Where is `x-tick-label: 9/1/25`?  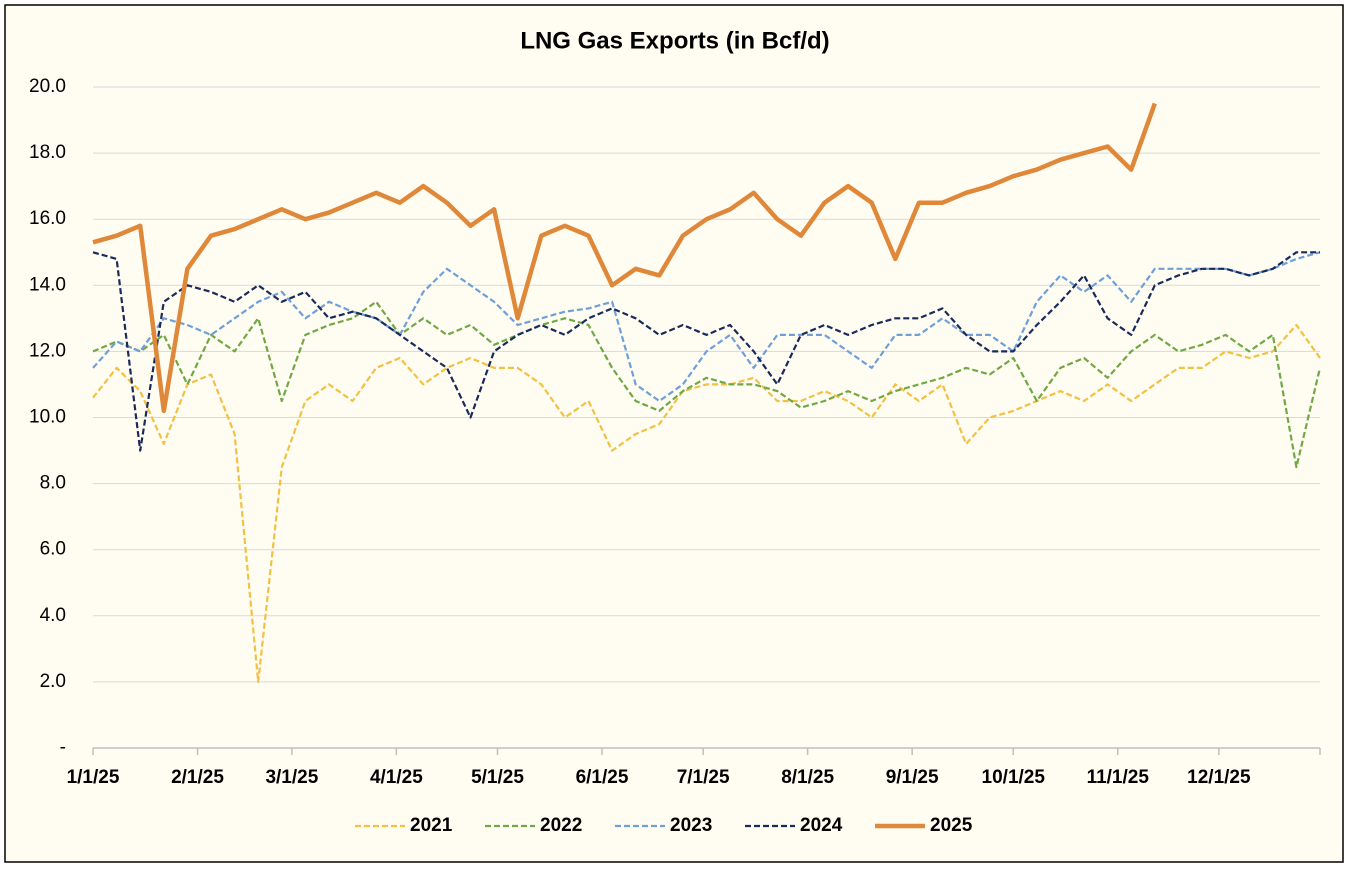
x-tick-label: 9/1/25 is located at coordinates (912, 777).